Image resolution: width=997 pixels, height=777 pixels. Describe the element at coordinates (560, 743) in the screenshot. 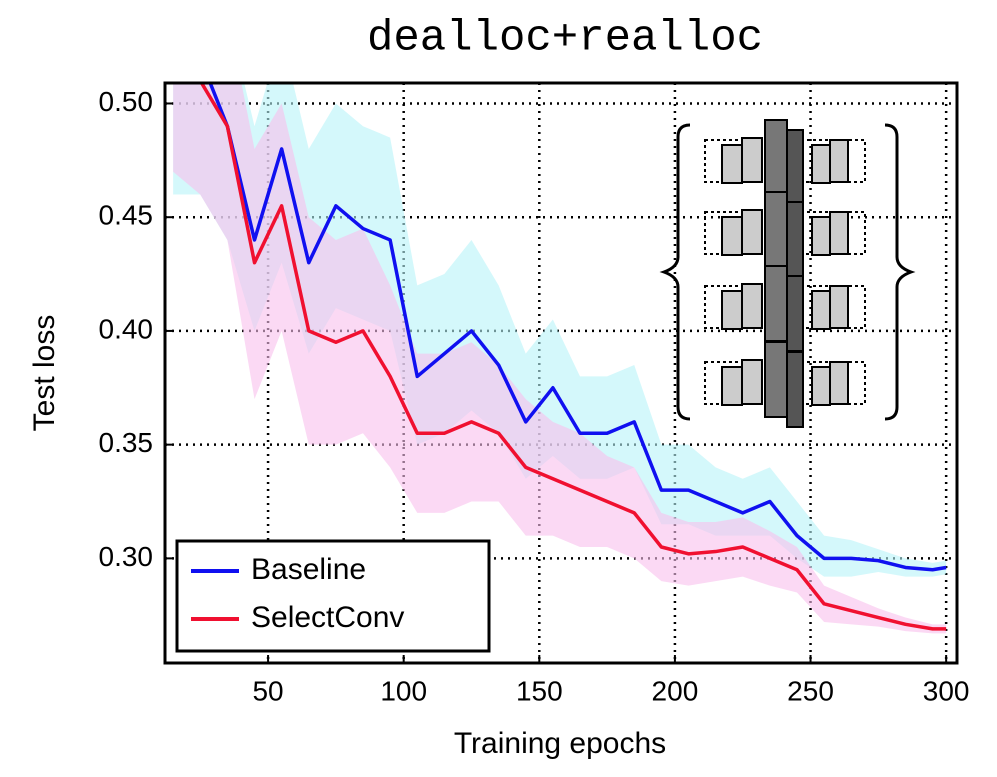

I see `x-axis-label: Training epochs` at that location.